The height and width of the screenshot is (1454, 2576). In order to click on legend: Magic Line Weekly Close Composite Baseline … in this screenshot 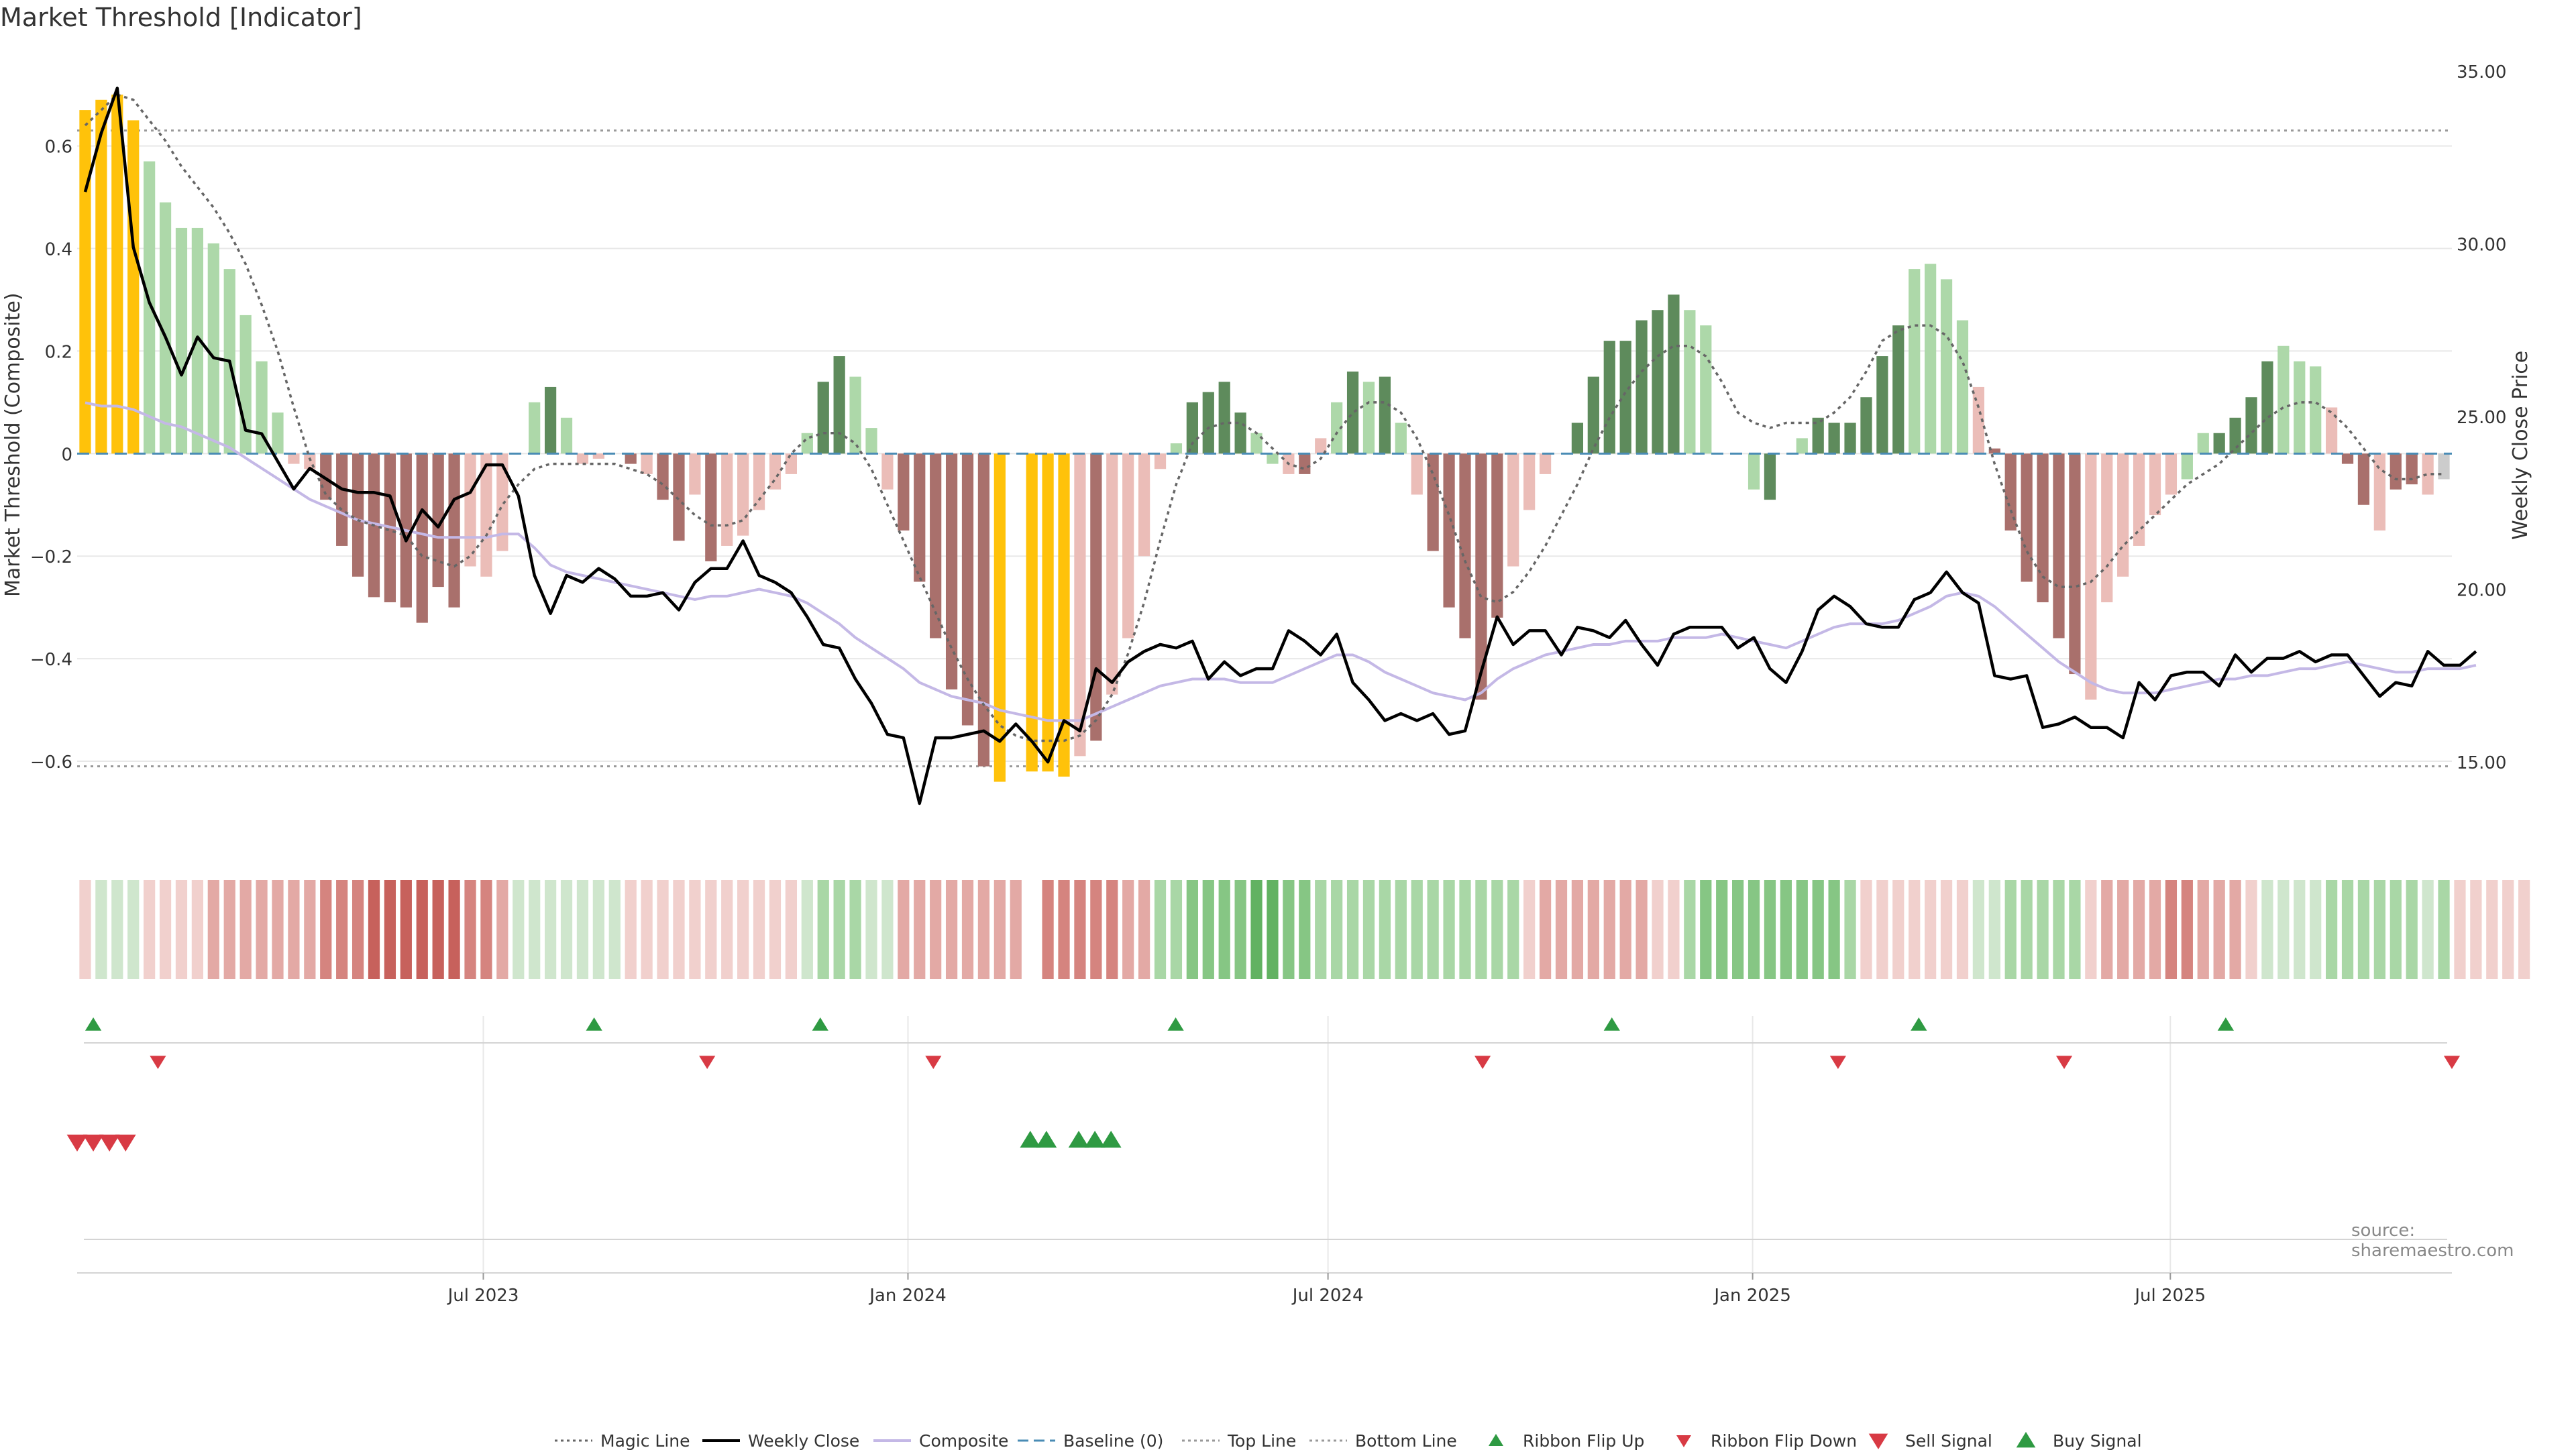, I will do `click(1288, 1440)`.